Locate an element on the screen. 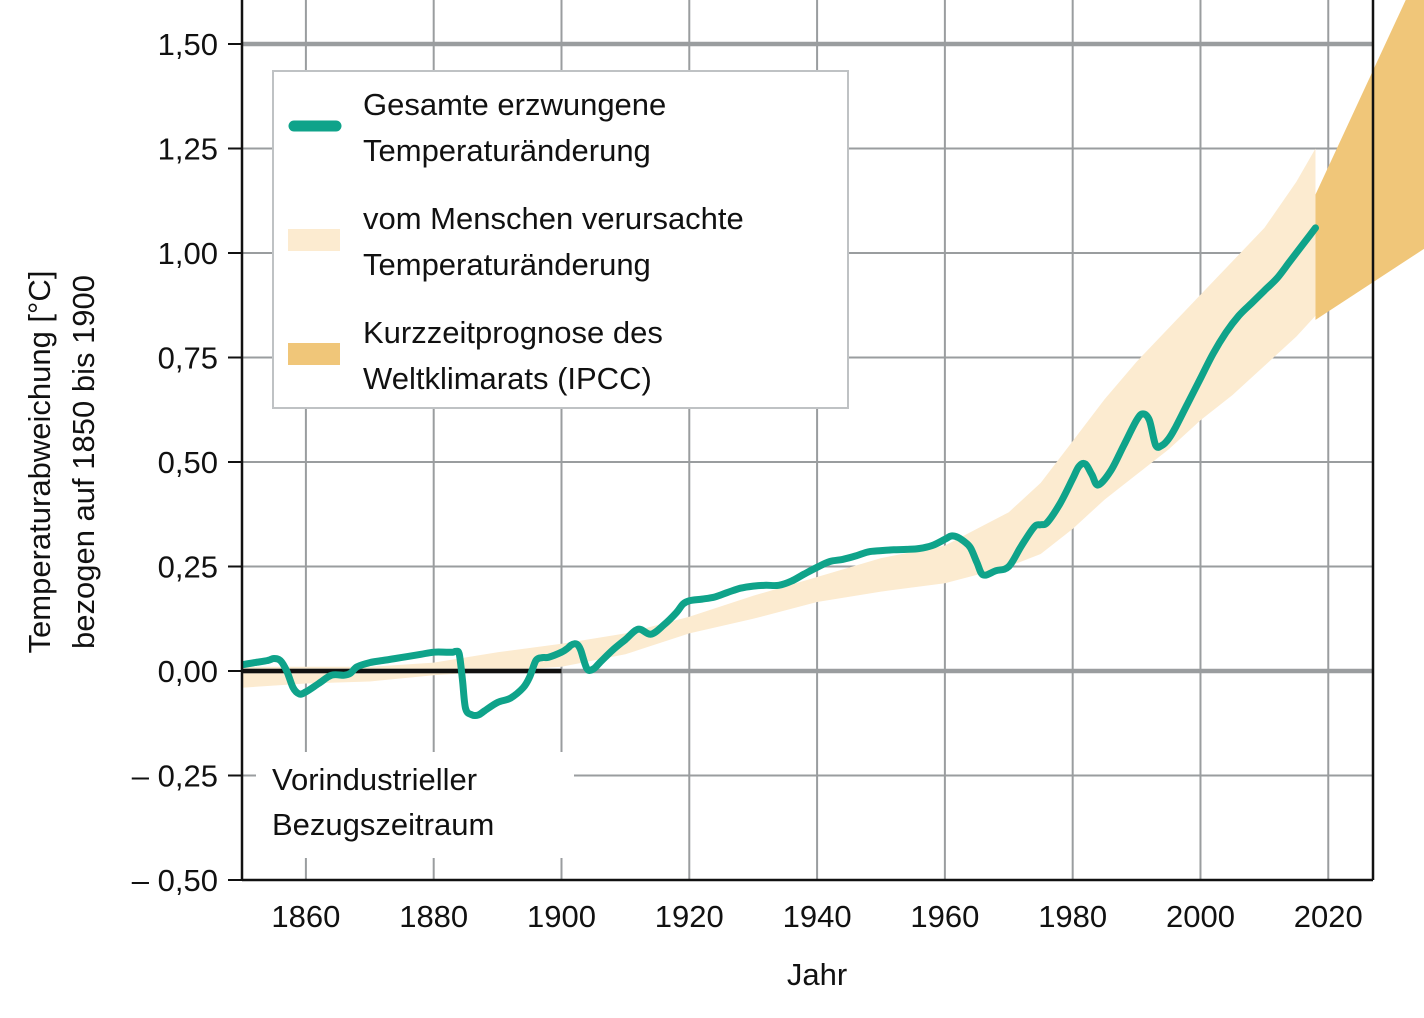  x-tick-label: 1880 is located at coordinates (433, 916).